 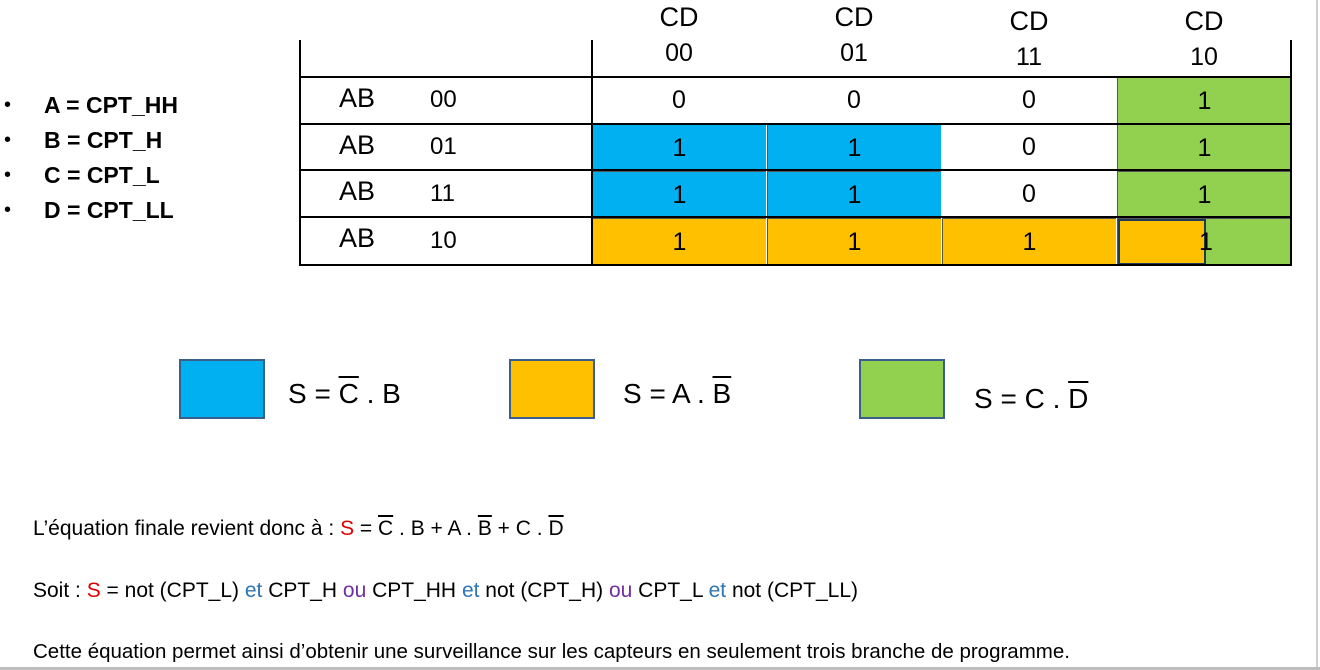 What do you see at coordinates (348, 393) in the screenshot?
I see `legend-negated-var: C` at bounding box center [348, 393].